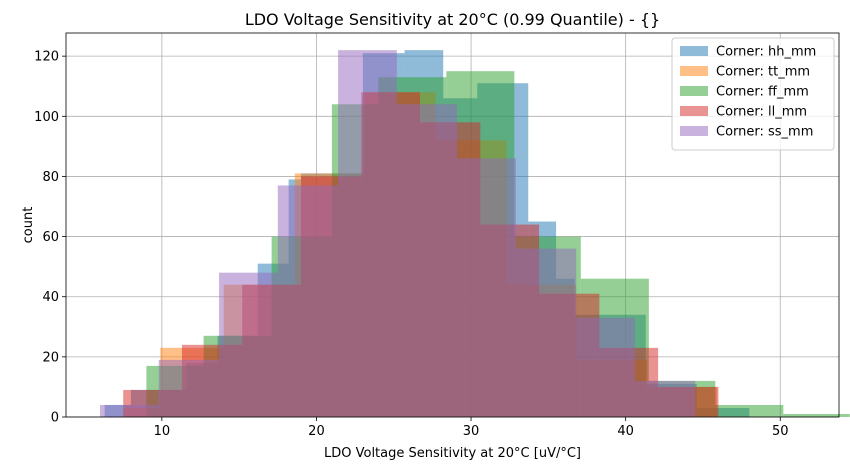  I want to click on x-axis-ticks: 10 20 30 40 50, so click(471, 428).